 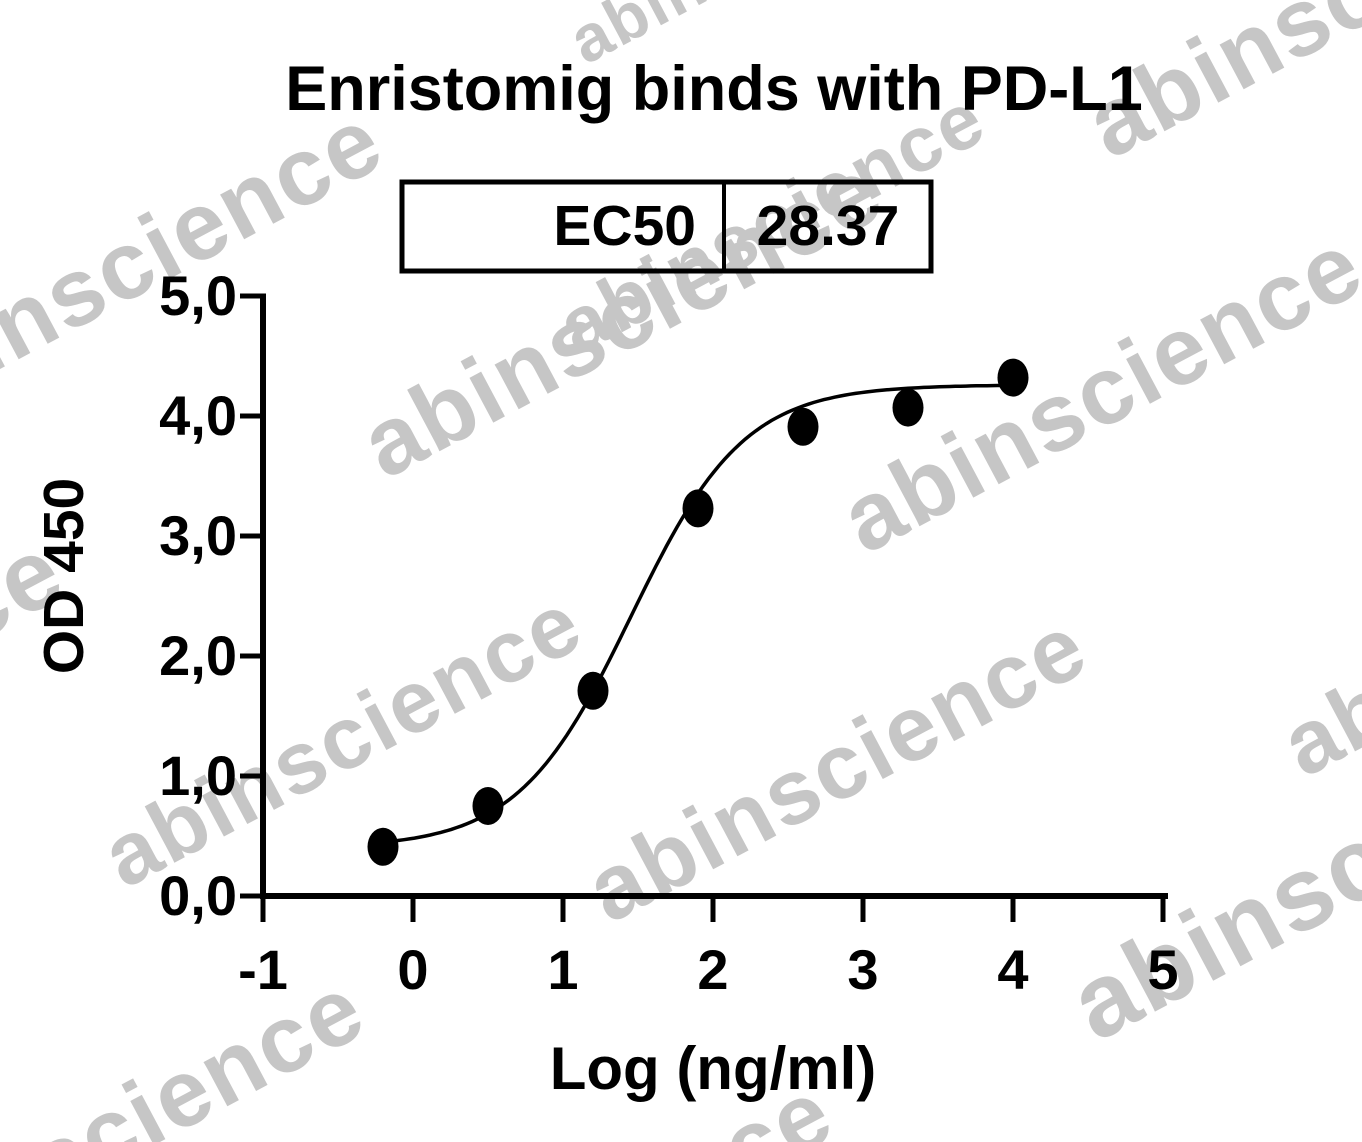 I want to click on x-tick-label: 4, so click(x=1012, y=969).